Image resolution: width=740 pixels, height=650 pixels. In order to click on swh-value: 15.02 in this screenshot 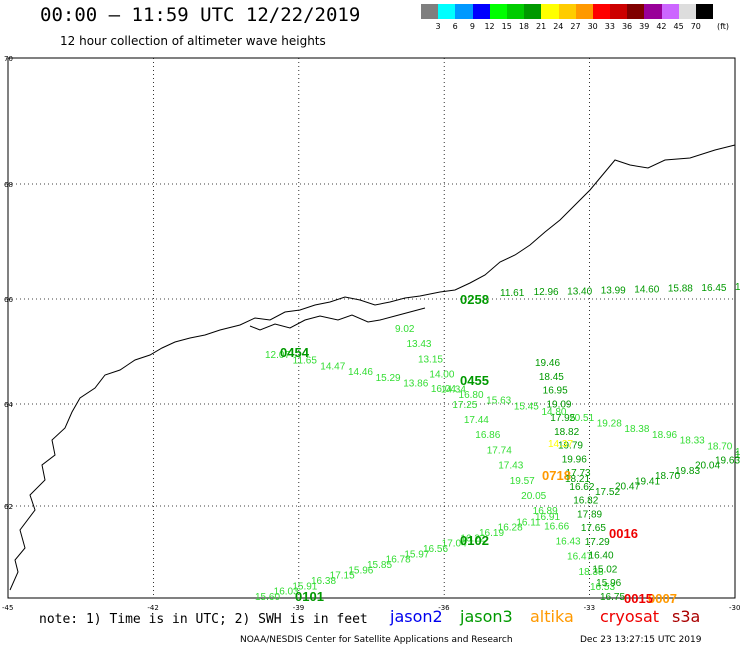, I will do `click(604, 569)`.